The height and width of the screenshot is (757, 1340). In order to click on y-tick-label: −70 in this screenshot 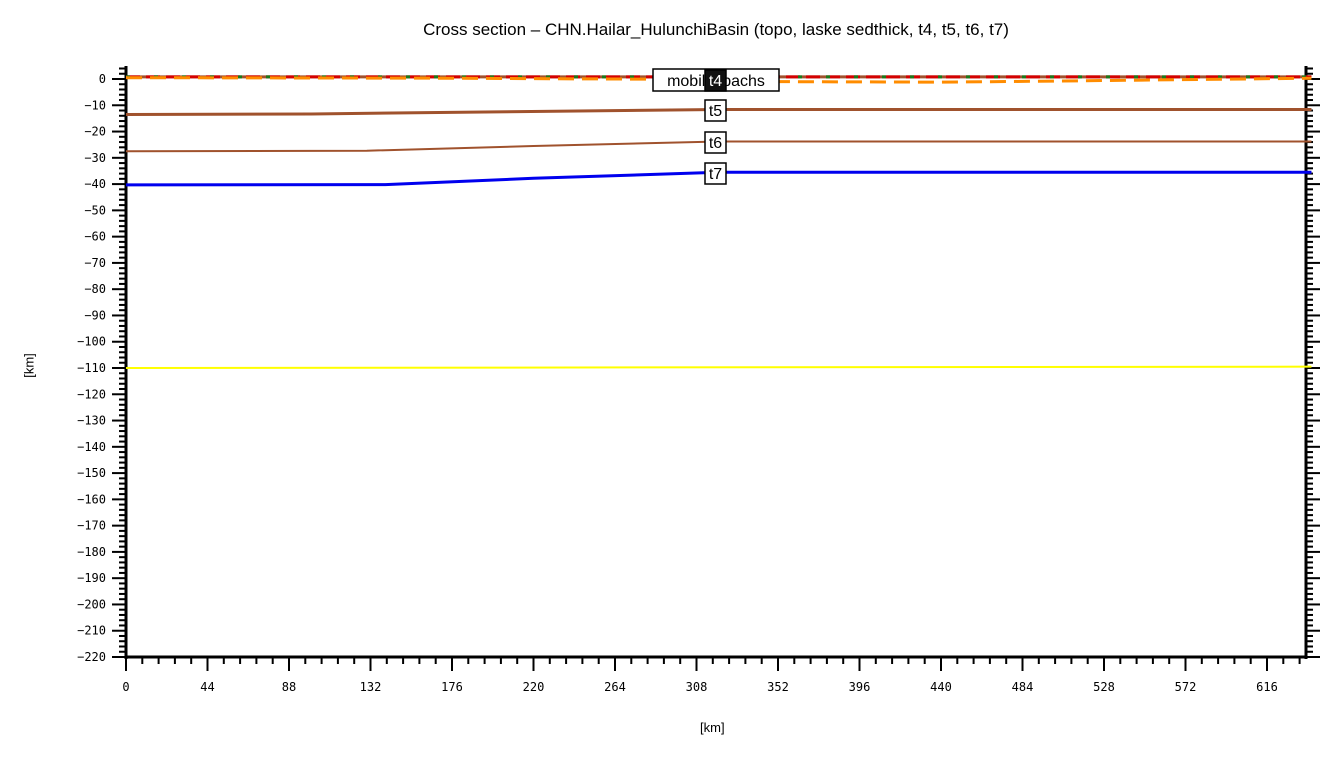, I will do `click(95, 263)`.